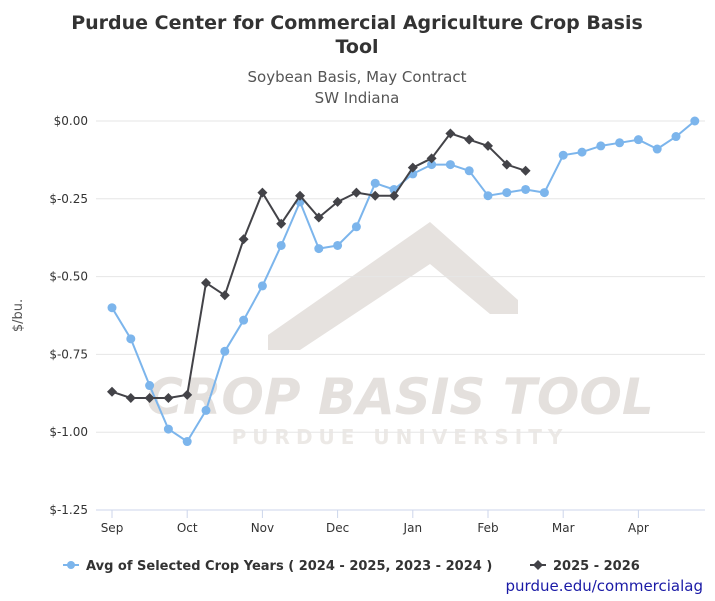 The width and height of the screenshot is (715, 601). What do you see at coordinates (187, 528) in the screenshot?
I see `x-tick-label: Oct` at bounding box center [187, 528].